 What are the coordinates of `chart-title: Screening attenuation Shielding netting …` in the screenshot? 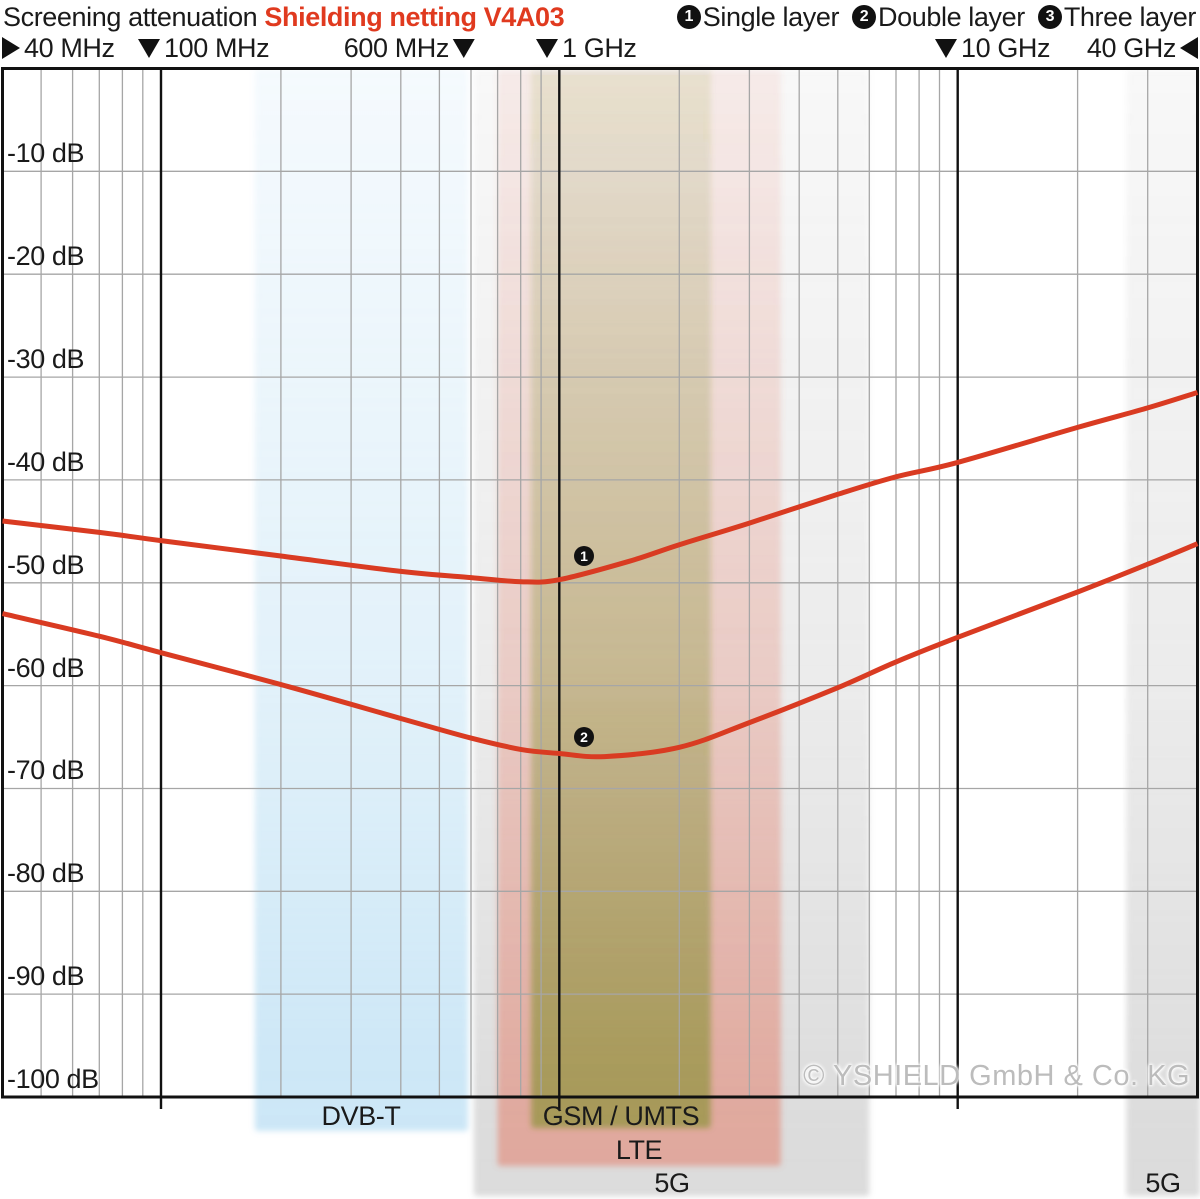 It's located at (284, 17).